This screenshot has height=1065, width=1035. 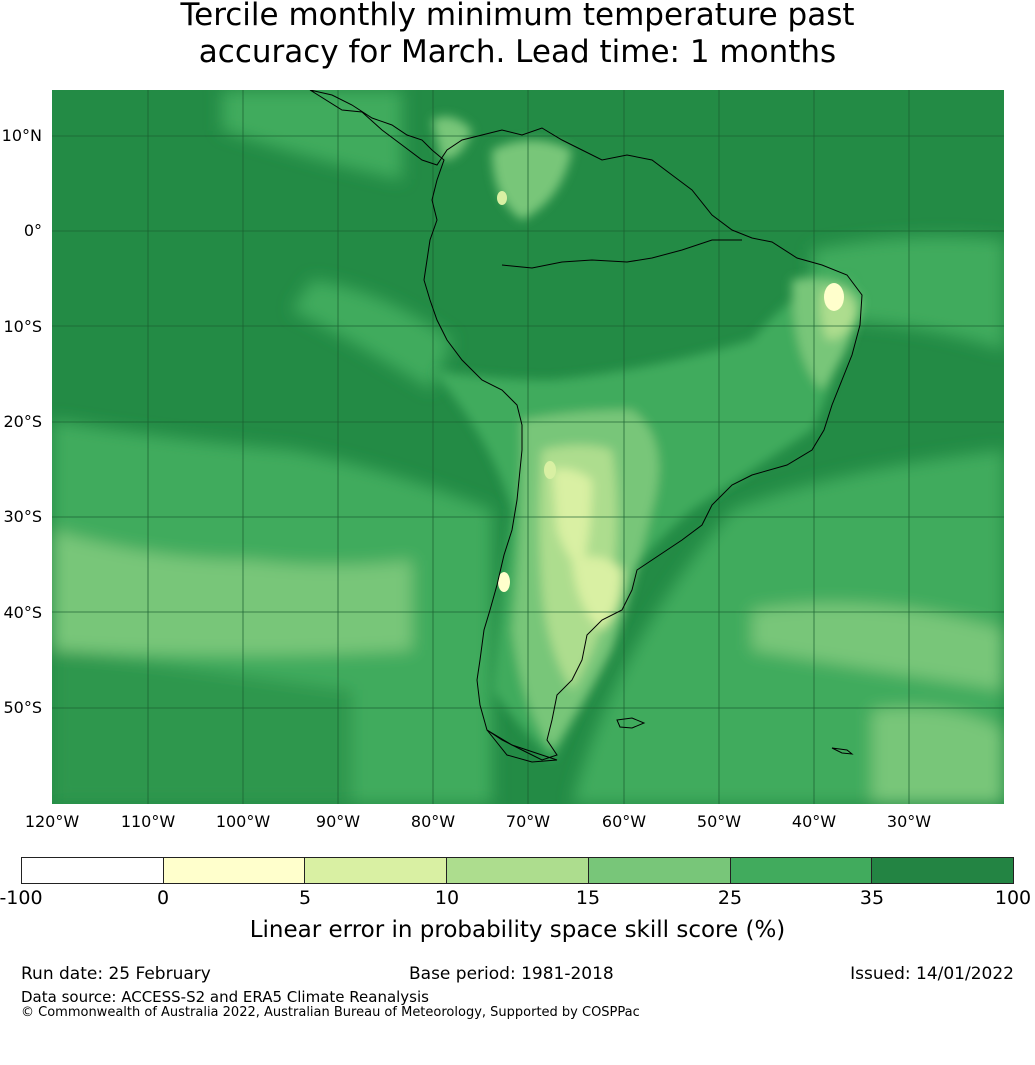 What do you see at coordinates (32, 230) in the screenshot?
I see `lat-label-0: 0°` at bounding box center [32, 230].